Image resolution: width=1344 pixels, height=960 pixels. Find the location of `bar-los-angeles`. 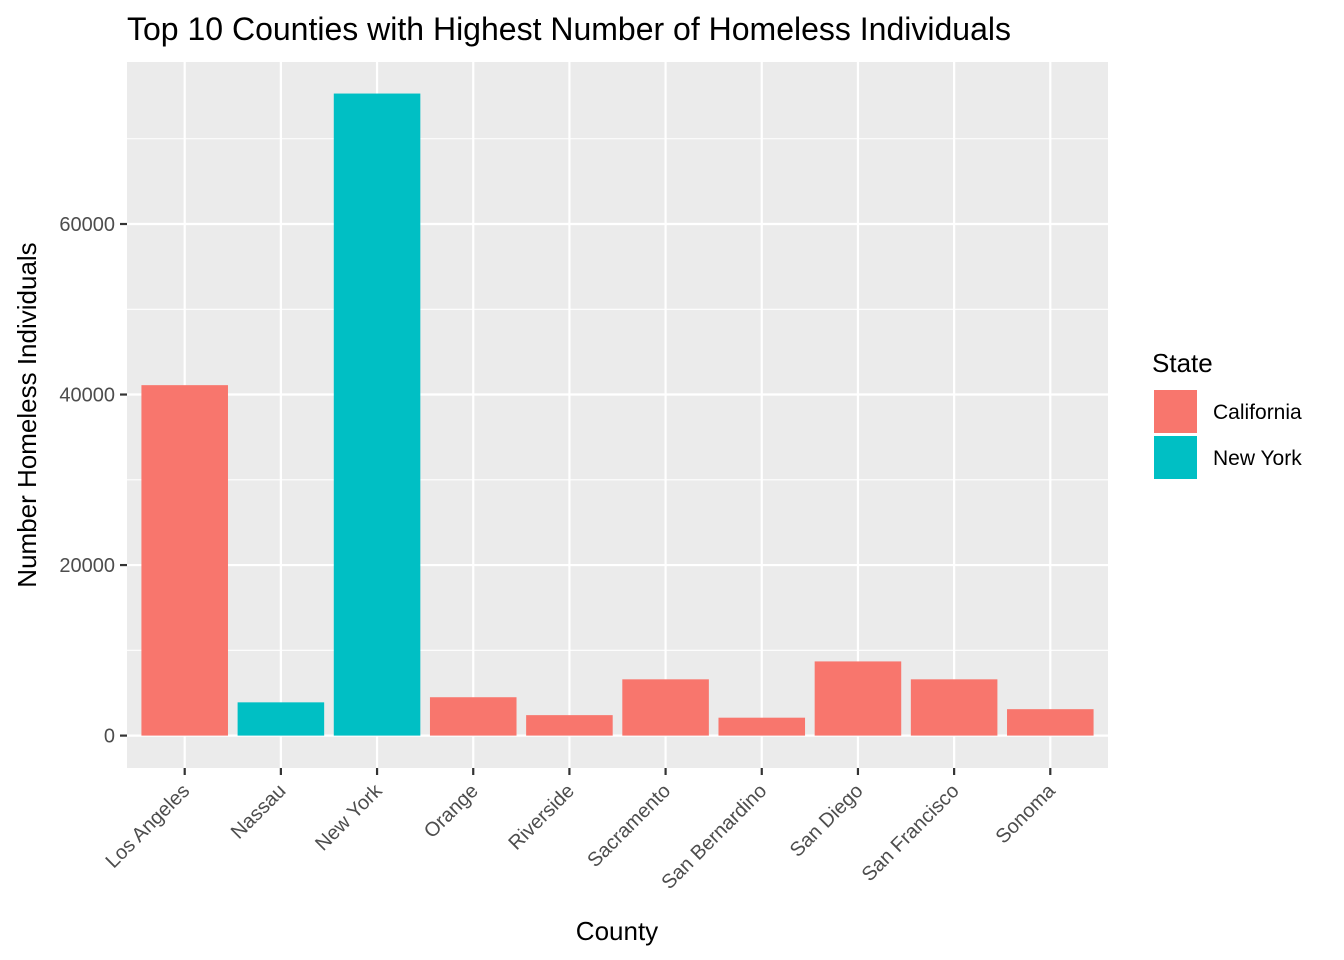

bar-los-angeles is located at coordinates (184, 560).